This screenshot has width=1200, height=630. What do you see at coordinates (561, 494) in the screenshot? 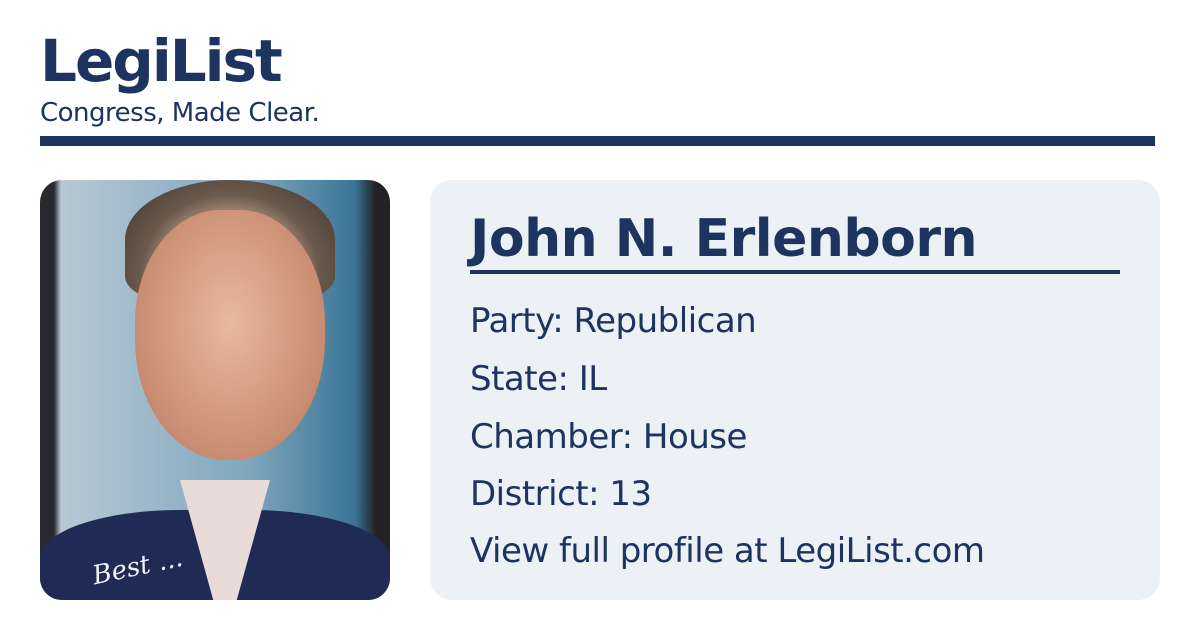
I see `district-field: District: 13` at bounding box center [561, 494].